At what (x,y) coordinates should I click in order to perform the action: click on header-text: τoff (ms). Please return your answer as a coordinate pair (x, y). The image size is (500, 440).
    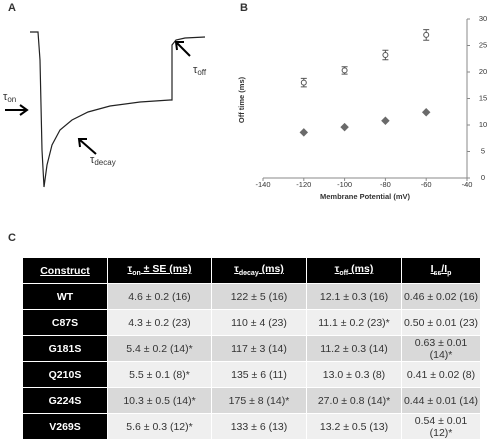
    Looking at the image, I should click on (354, 270).